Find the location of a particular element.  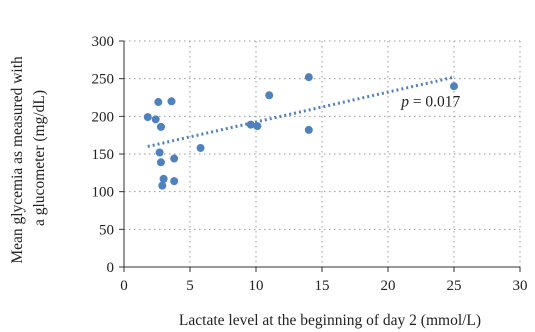

y-tick-label: 100 is located at coordinates (103, 193).